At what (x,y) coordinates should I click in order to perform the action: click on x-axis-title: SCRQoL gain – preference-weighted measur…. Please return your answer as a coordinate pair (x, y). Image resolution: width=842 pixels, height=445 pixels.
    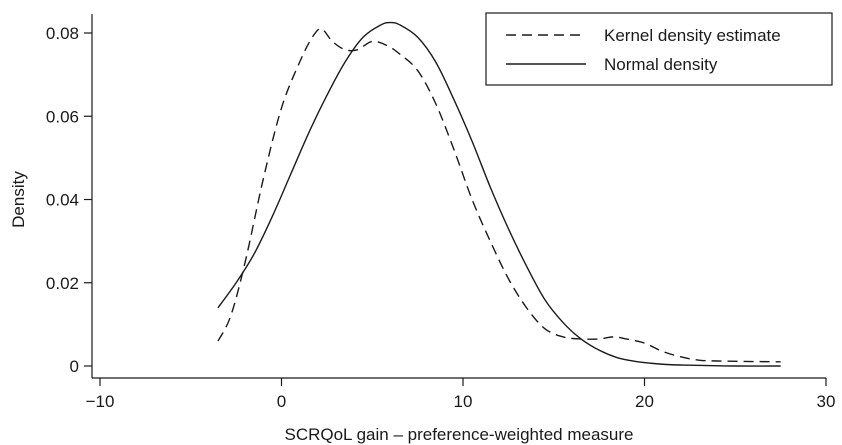
    Looking at the image, I should click on (458, 434).